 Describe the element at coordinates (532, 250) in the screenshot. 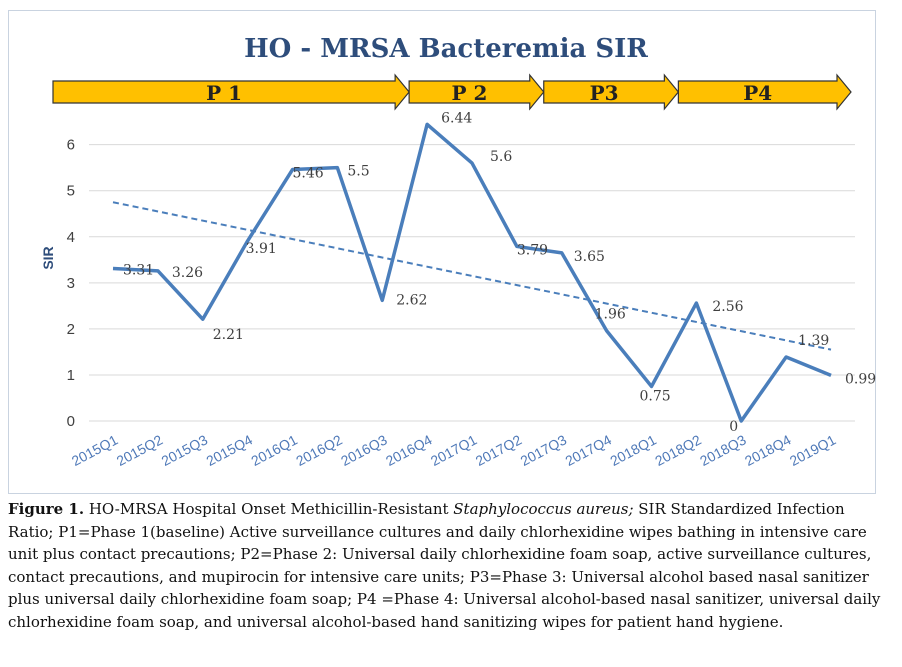

I see `data-label: 3.79` at that location.